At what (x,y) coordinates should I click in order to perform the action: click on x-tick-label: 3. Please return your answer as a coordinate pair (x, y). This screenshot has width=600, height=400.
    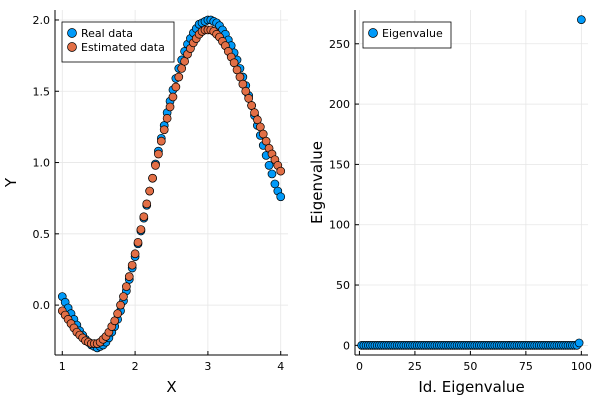
    Looking at the image, I should click on (207, 366).